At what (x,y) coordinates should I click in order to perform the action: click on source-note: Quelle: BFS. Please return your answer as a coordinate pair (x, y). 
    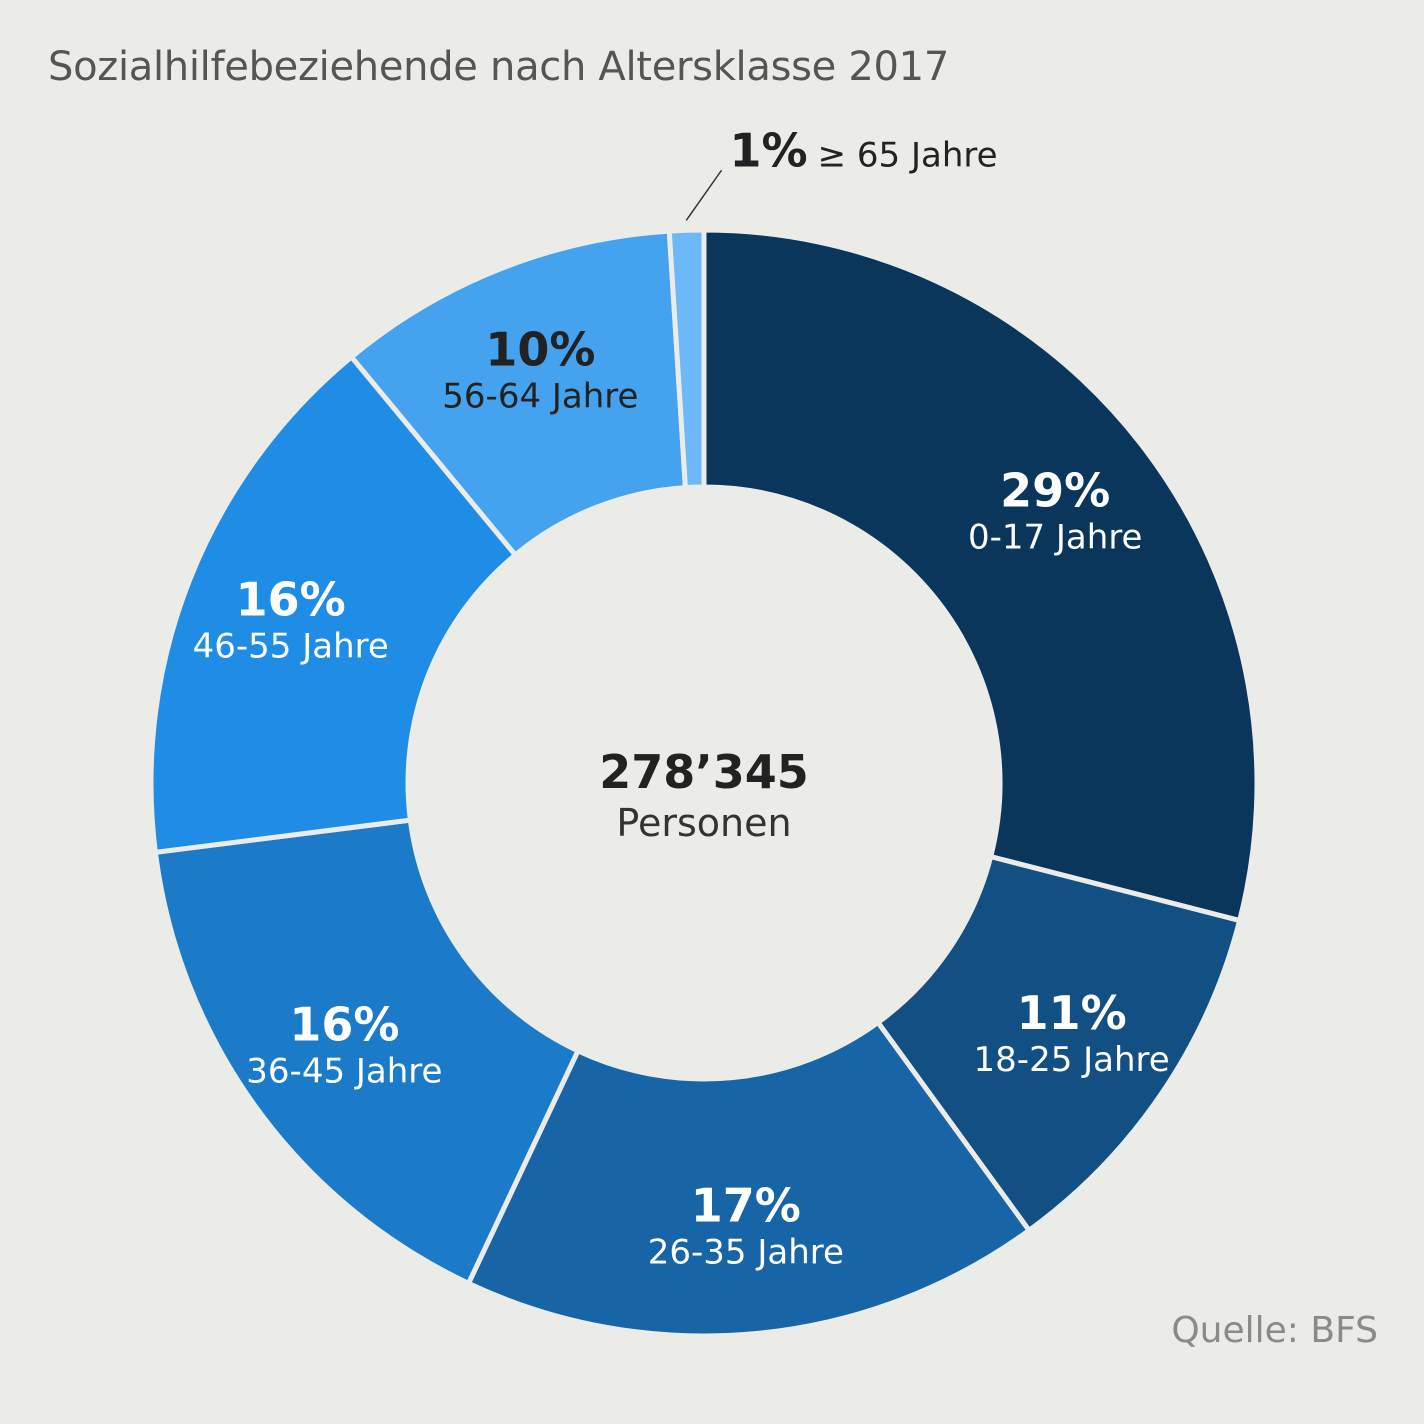
    Looking at the image, I should click on (1274, 1330).